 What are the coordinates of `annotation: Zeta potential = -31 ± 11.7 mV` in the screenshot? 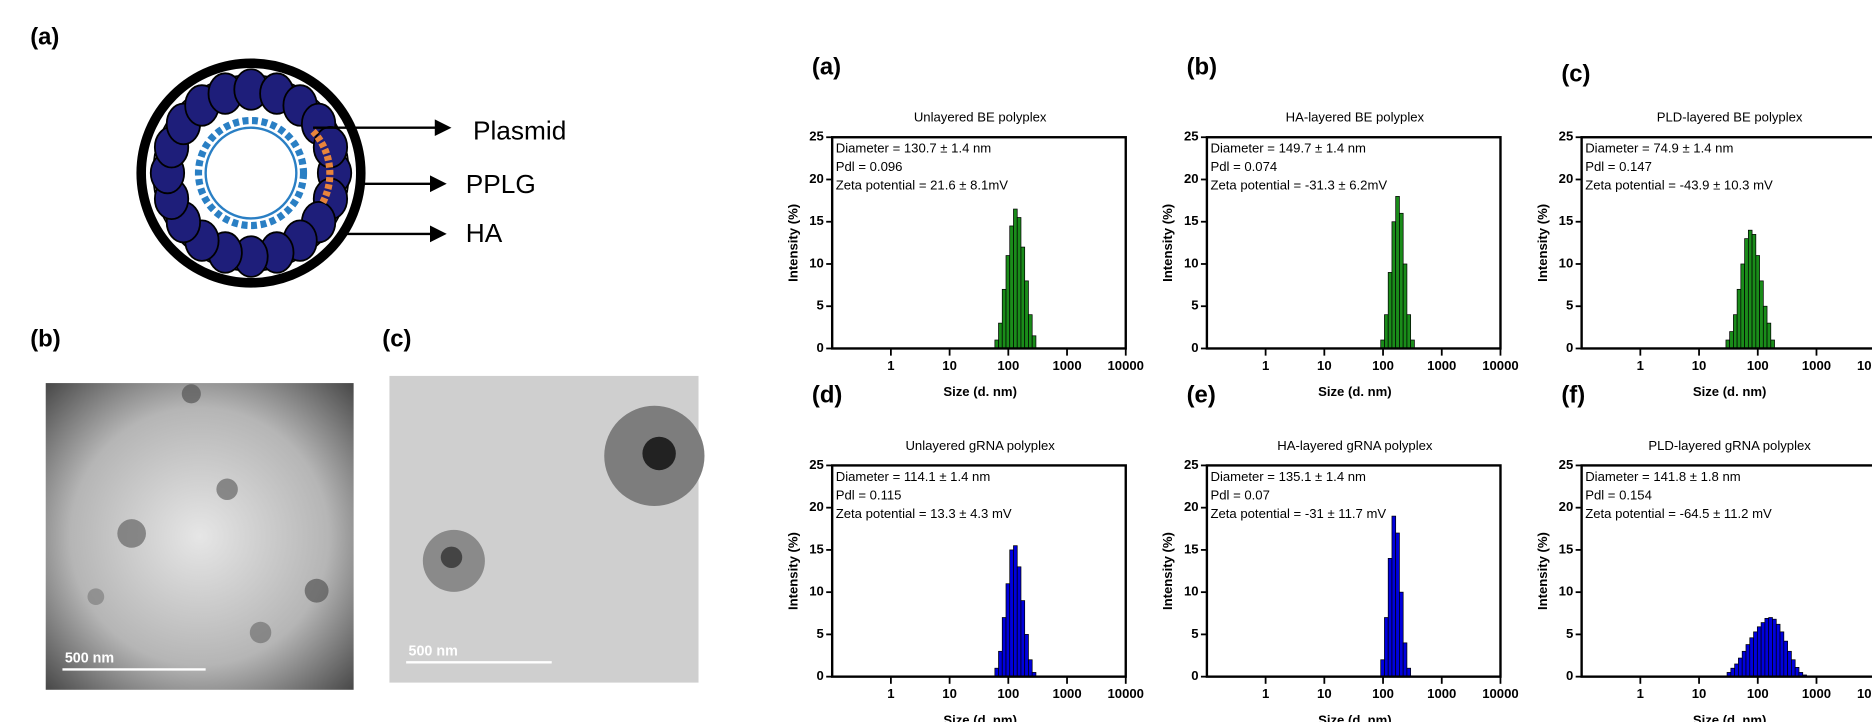 It's located at (1298, 513).